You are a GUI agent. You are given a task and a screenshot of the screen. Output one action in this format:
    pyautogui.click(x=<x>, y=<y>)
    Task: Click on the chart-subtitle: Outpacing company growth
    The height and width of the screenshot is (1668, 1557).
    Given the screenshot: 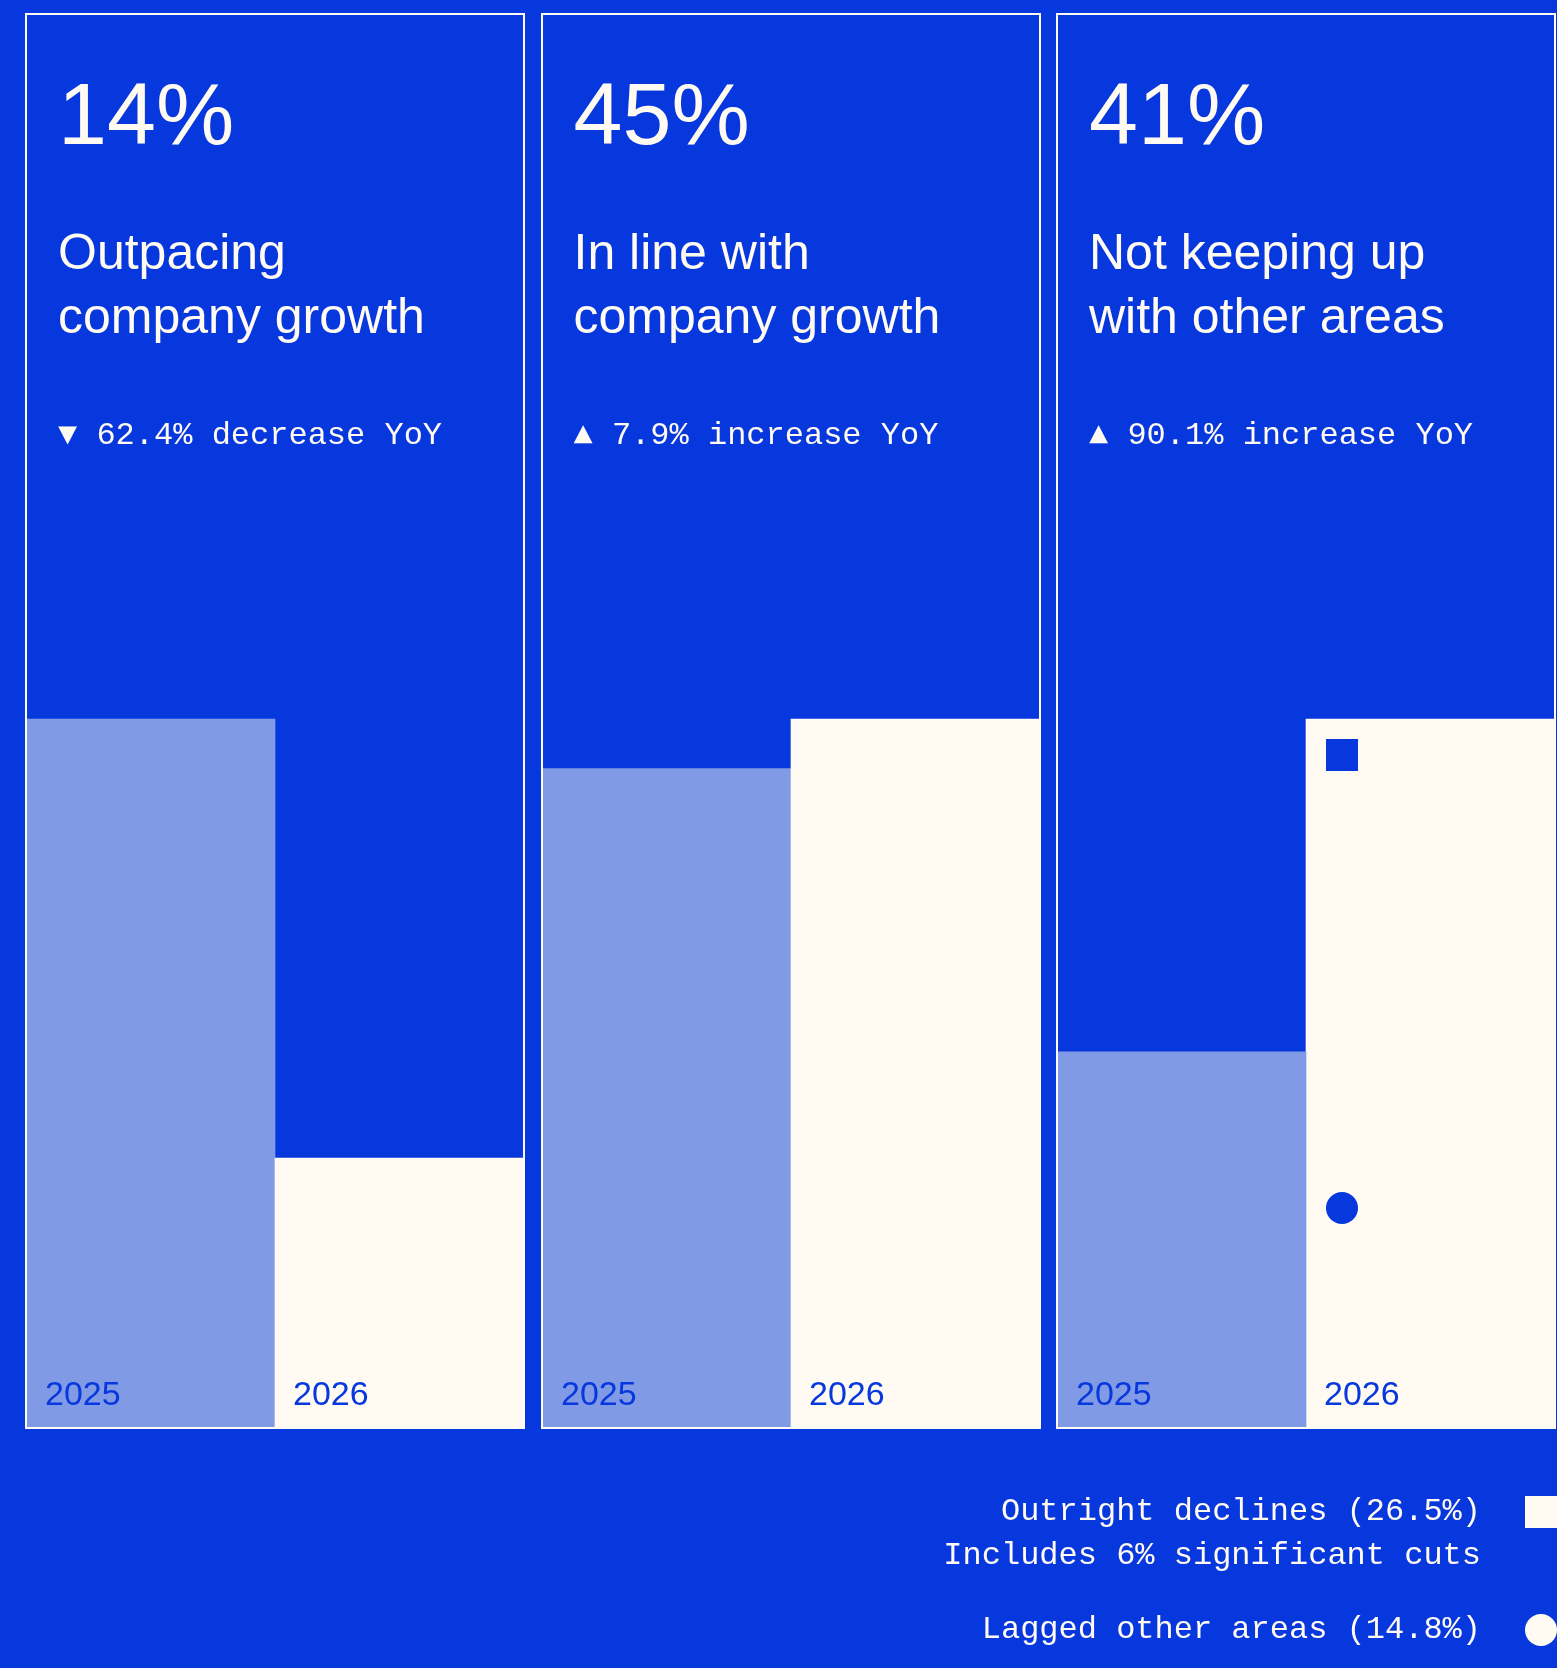 What is the action you would take?
    pyautogui.click(x=242, y=284)
    